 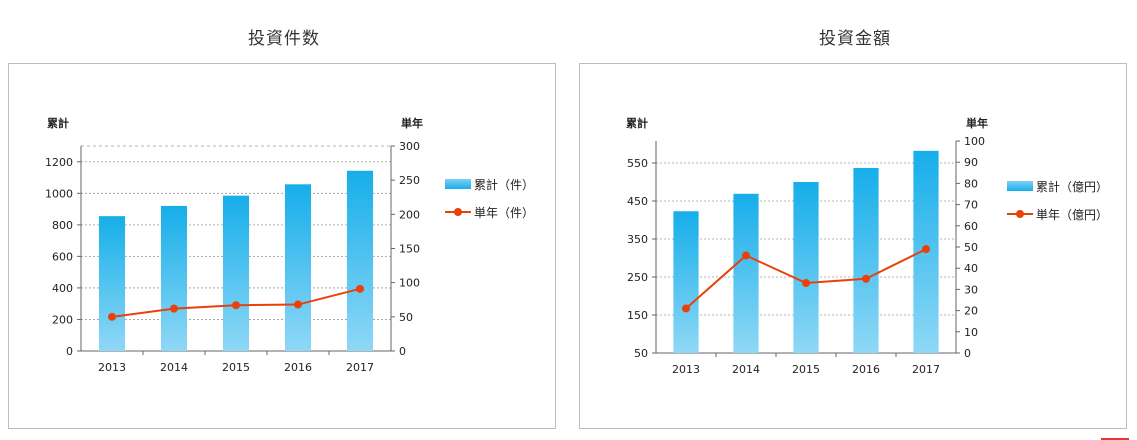 What do you see at coordinates (971, 289) in the screenshot?
I see `y2-tick-label: 30` at bounding box center [971, 289].